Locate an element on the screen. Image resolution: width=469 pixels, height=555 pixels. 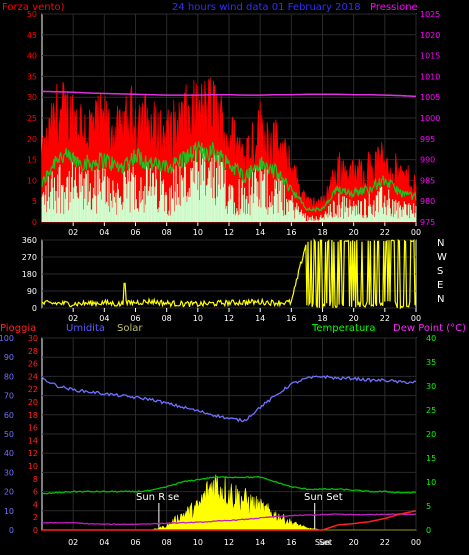
wind-tick-label: 30 is located at coordinates (32, 97).